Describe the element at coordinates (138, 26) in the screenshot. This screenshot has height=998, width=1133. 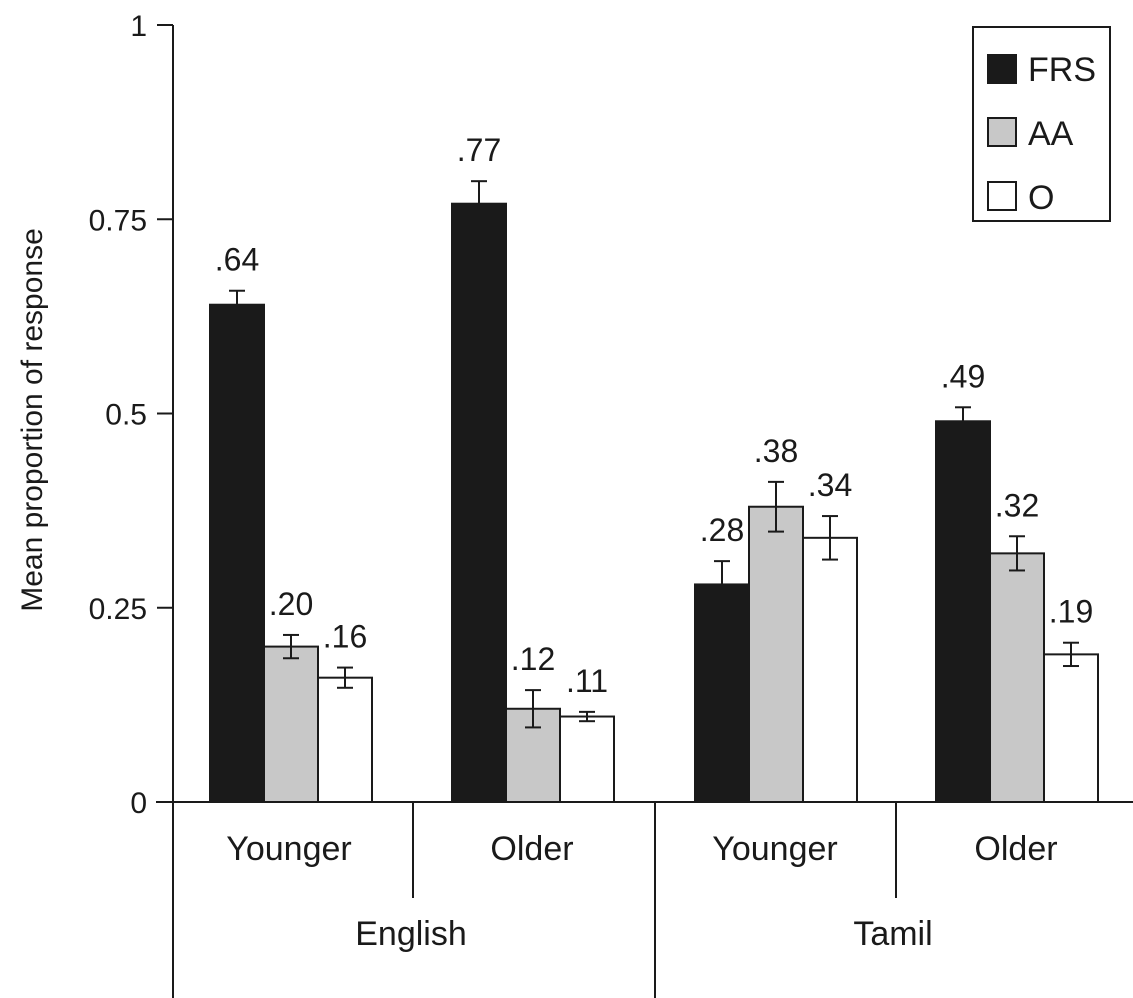
I see `y-tick-label: 1` at that location.